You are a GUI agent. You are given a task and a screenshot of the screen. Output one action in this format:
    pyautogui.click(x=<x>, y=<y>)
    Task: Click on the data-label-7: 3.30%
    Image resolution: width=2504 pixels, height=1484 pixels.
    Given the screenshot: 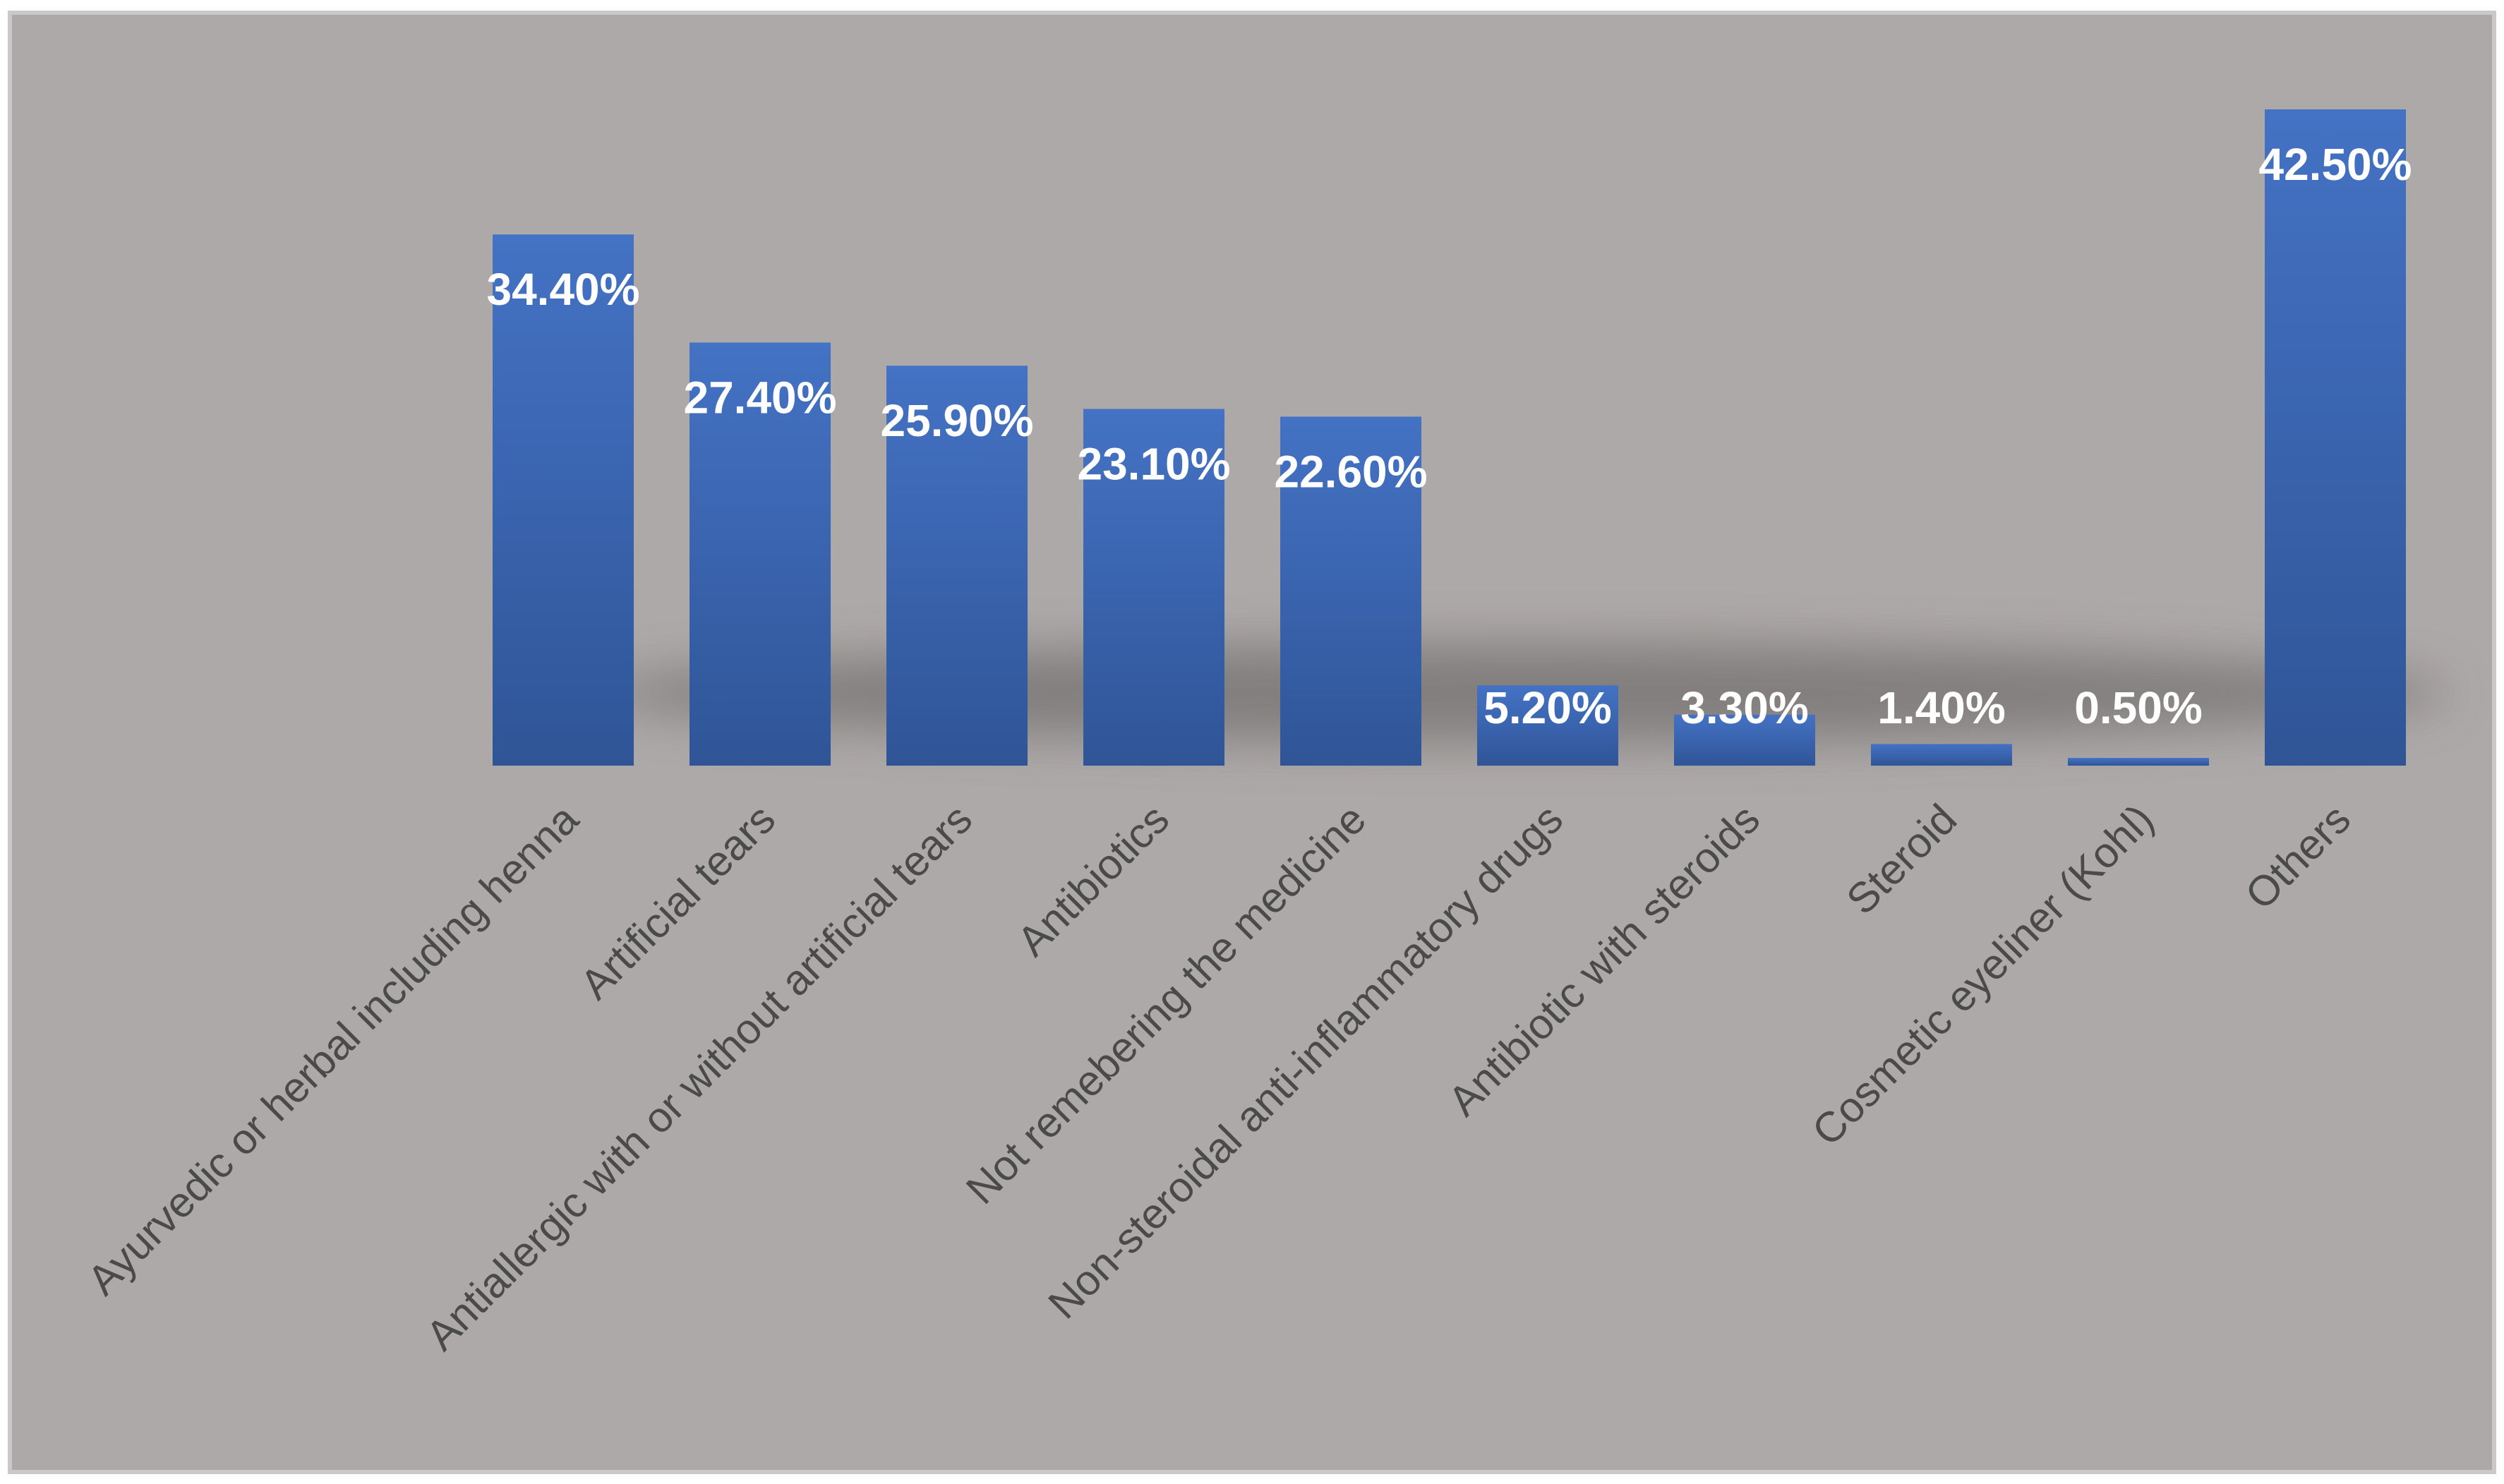 What is the action you would take?
    pyautogui.click(x=1744, y=707)
    